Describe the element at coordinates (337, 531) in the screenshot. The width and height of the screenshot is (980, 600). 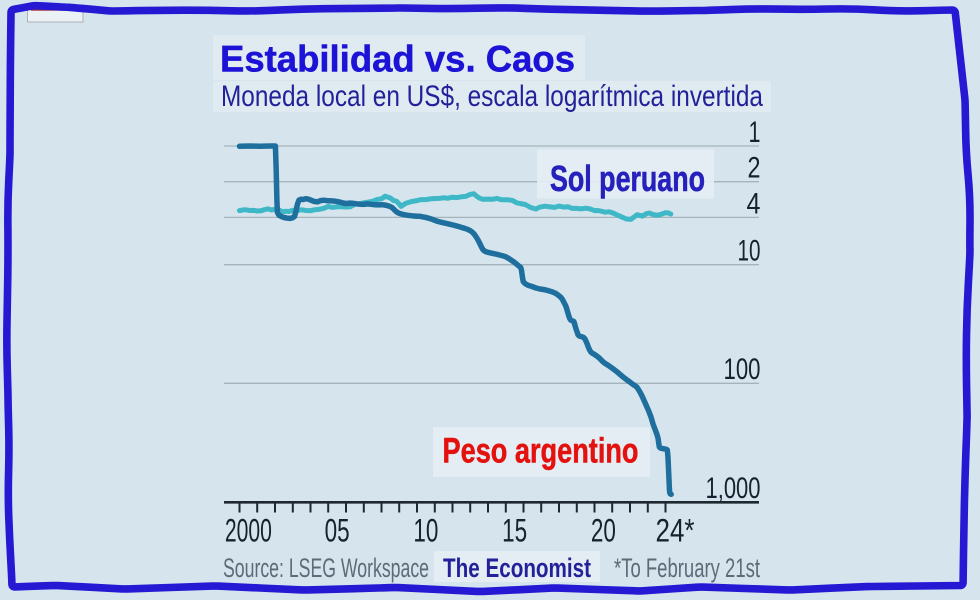
I see `svg-text: 05` at that location.